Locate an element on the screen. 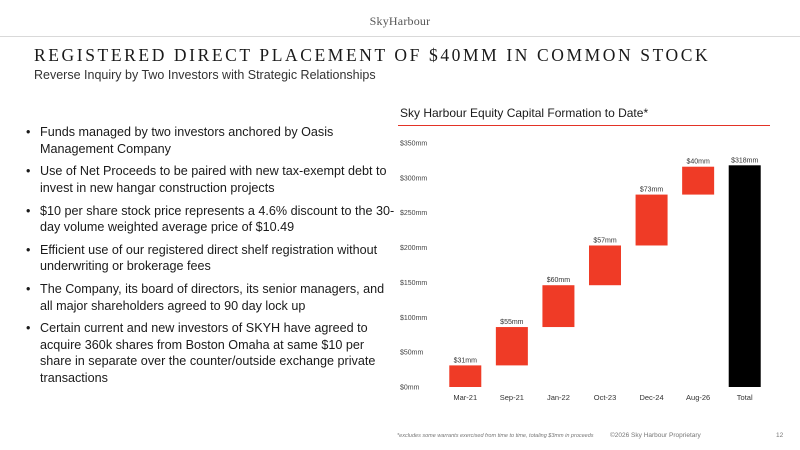 This screenshot has width=800, height=450. y-tick-label: $350mm is located at coordinates (413, 144).